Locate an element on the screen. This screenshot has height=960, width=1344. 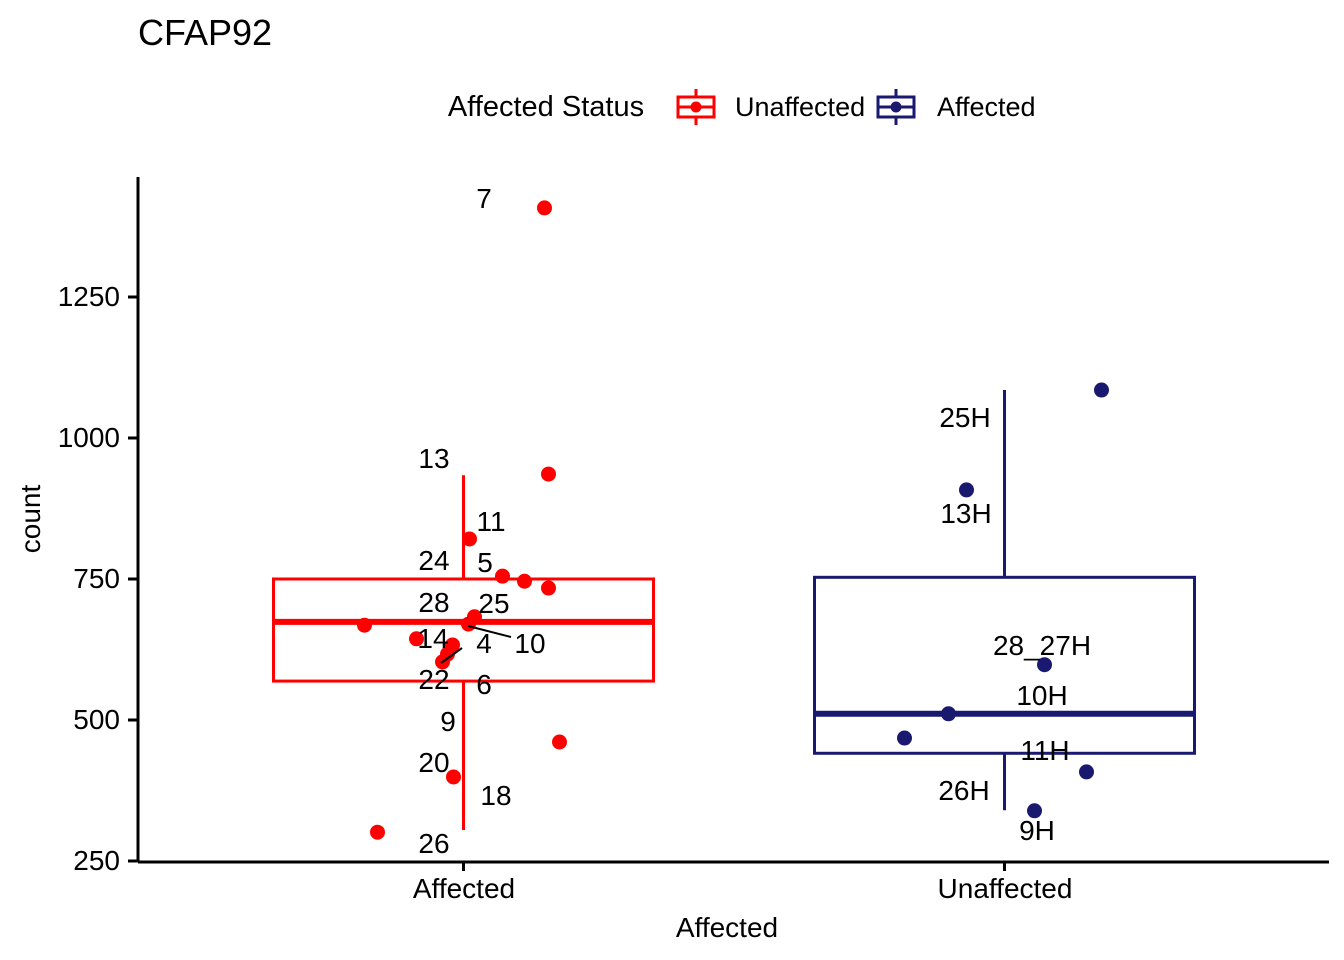
point-label: 11H is located at coordinates (1044, 750).